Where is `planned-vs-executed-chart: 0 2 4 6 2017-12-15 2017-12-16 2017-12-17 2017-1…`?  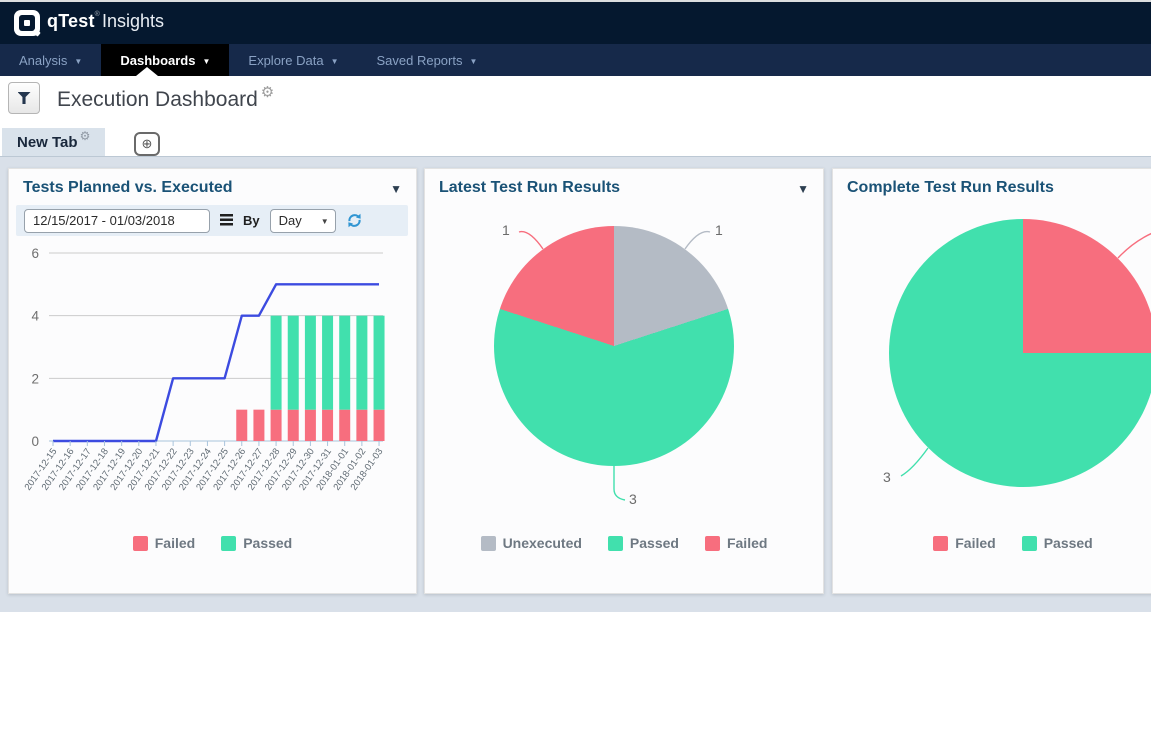
planned-vs-executed-chart: 0 2 4 6 2017-12-15 2017-12-16 2017-12-17 2017-1… is located at coordinates (212, 391).